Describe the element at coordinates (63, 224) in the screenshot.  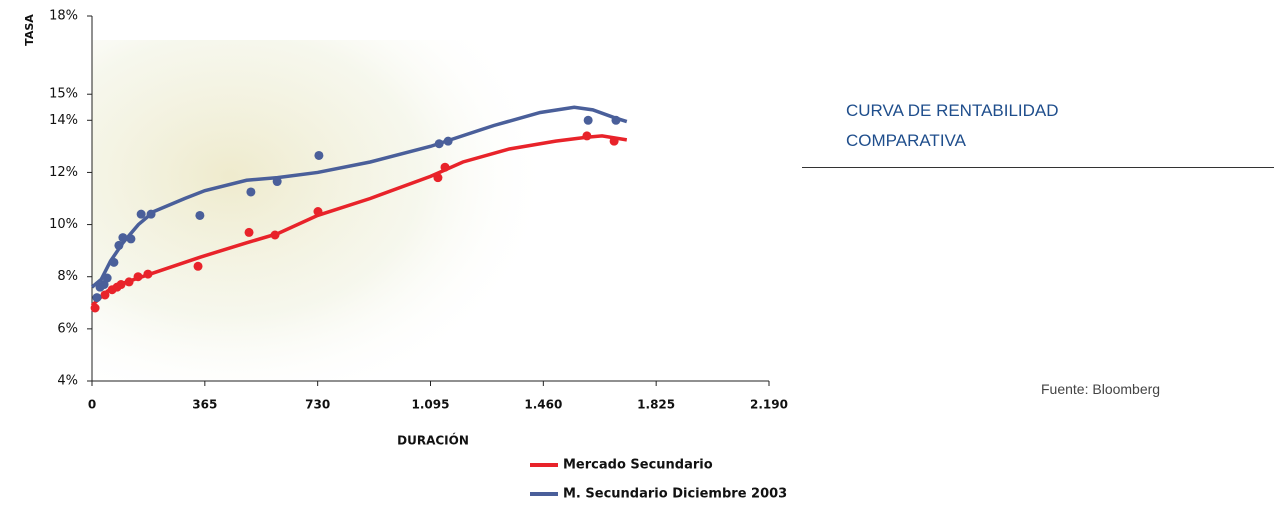
I see `y-tick-label: 10%` at that location.